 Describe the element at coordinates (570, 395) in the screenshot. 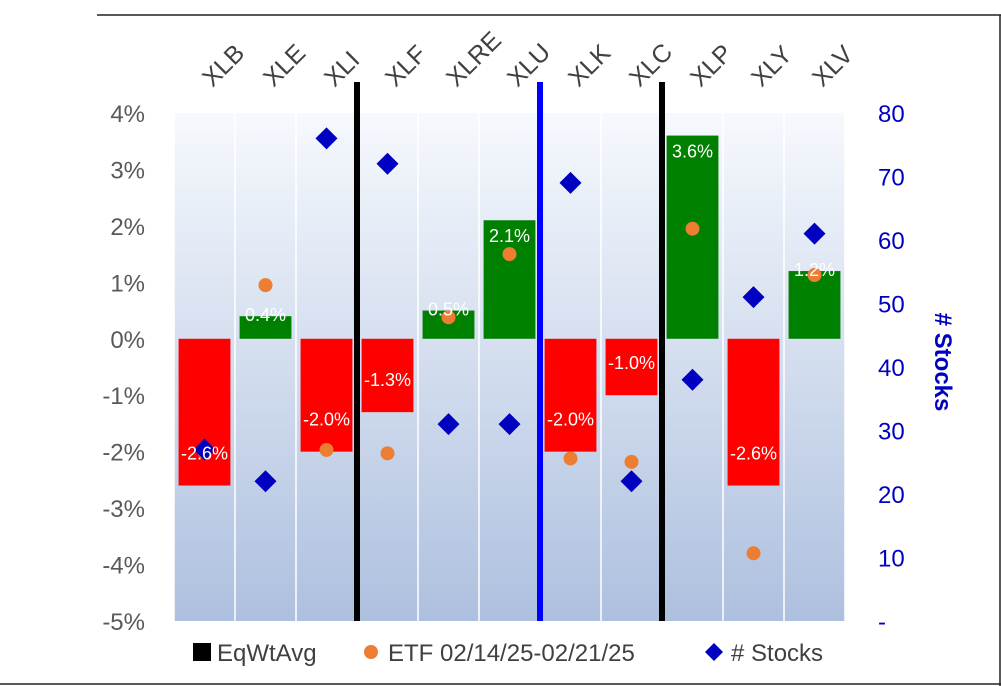

I see `bar-xlk` at that location.